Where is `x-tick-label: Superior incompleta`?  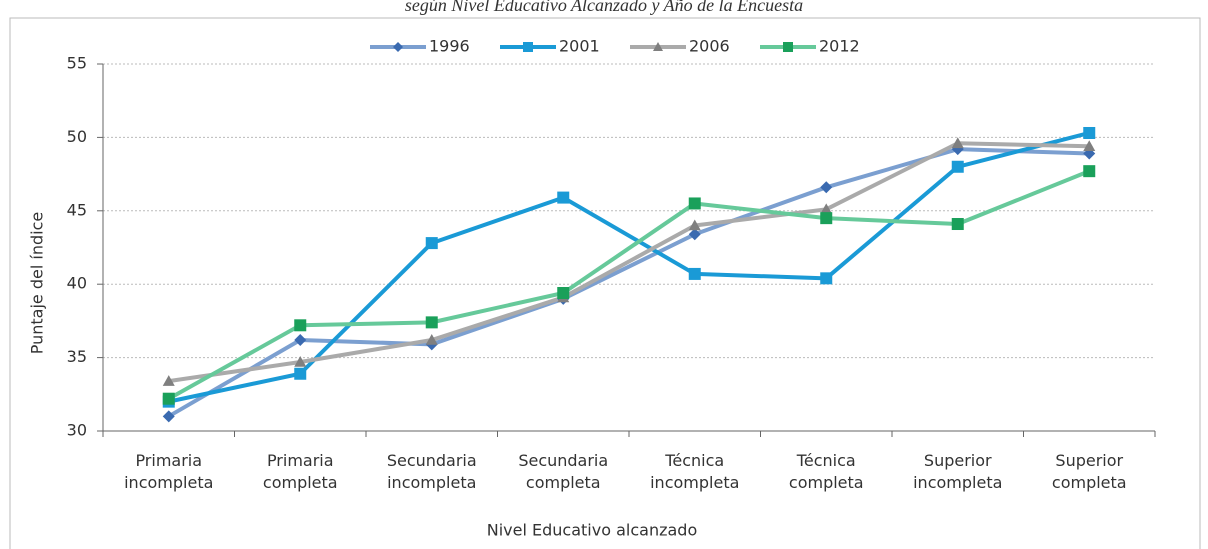
x-tick-label: Superior incompleta is located at coordinates (957, 471).